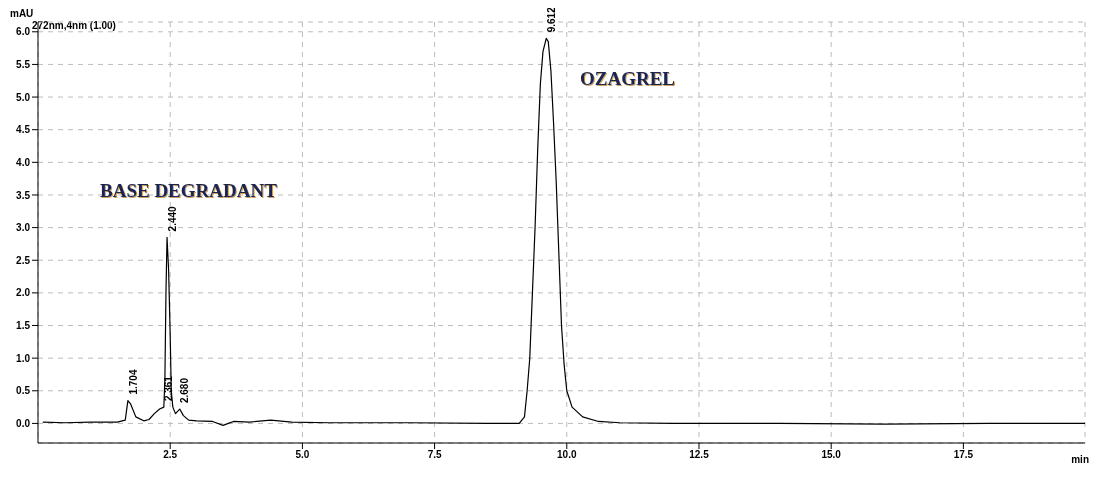 Image resolution: width=1099 pixels, height=479 pixels. I want to click on annotation: 9.612, so click(551, 19).